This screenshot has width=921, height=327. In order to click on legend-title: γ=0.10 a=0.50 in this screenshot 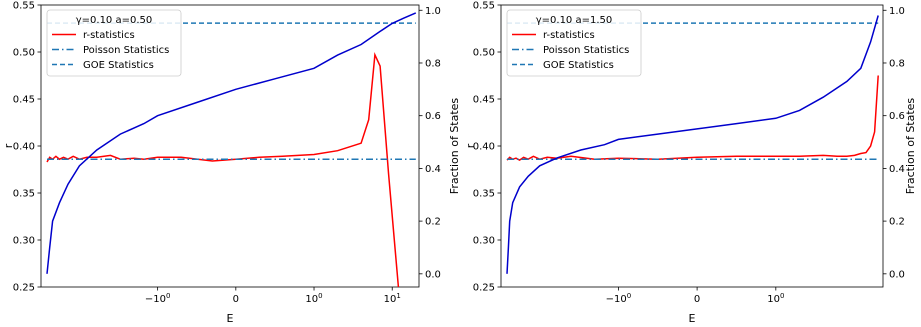, I will do `click(114, 20)`.